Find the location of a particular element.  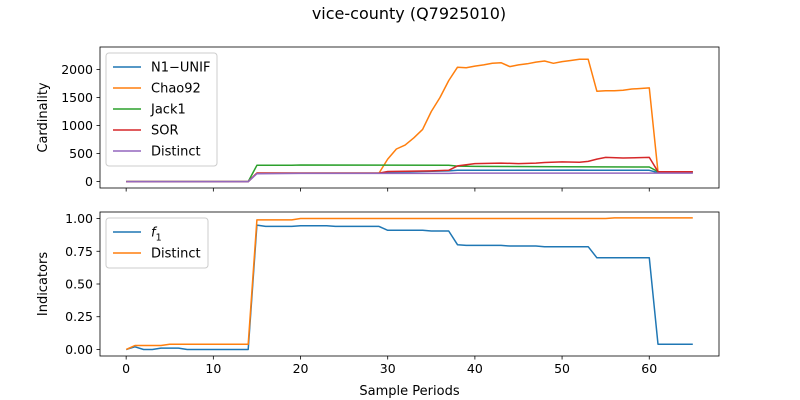

legend-label-subscript: 1 is located at coordinates (159, 238).